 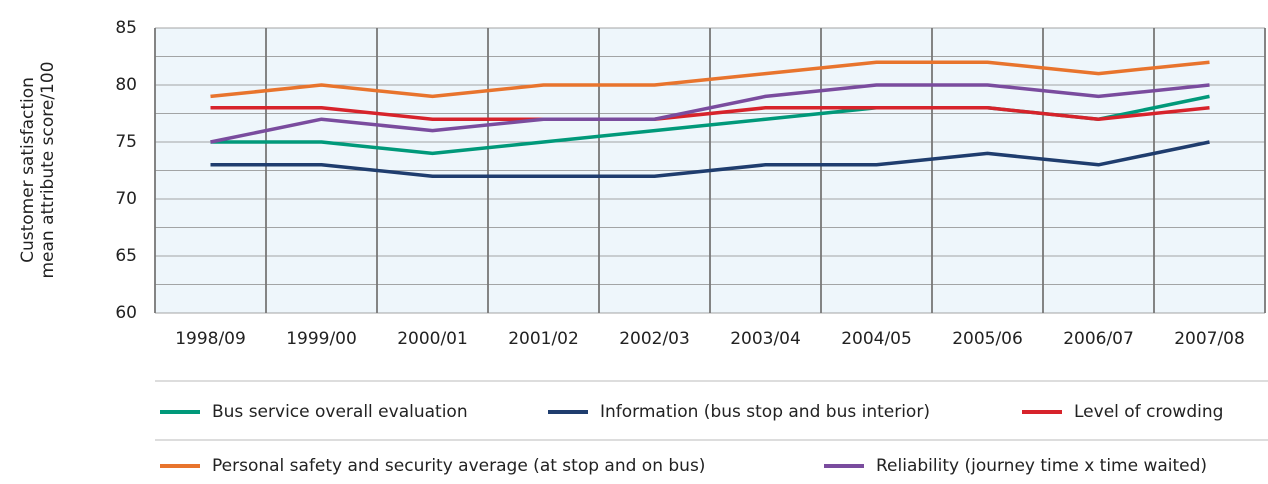 What do you see at coordinates (765, 339) in the screenshot?
I see `x-tick-label: 2003/04` at bounding box center [765, 339].